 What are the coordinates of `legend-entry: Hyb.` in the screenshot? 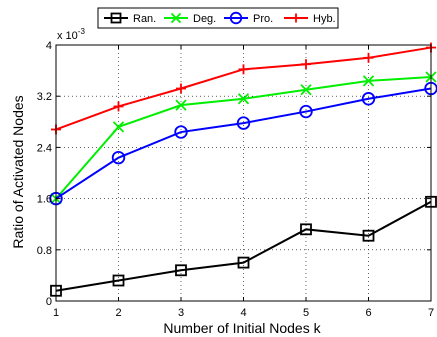 It's located at (310, 19).